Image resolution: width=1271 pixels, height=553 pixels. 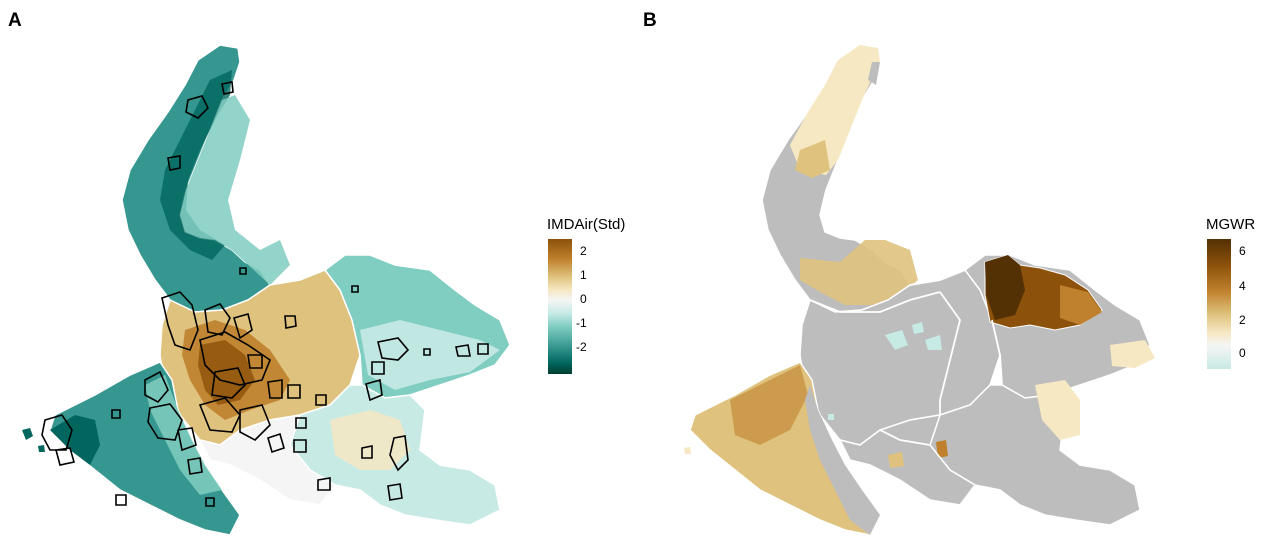 What do you see at coordinates (1242, 320) in the screenshot?
I see `legend-b-tick: 2` at bounding box center [1242, 320].